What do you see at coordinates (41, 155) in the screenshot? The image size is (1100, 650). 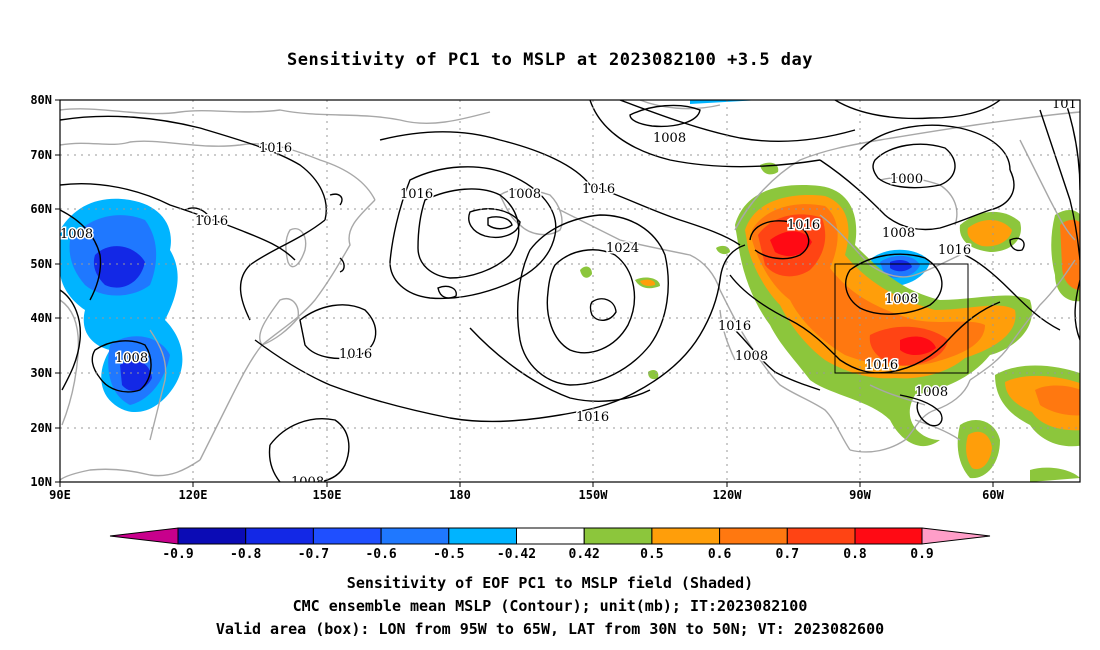 I see `lat-label: 70N` at bounding box center [41, 155].